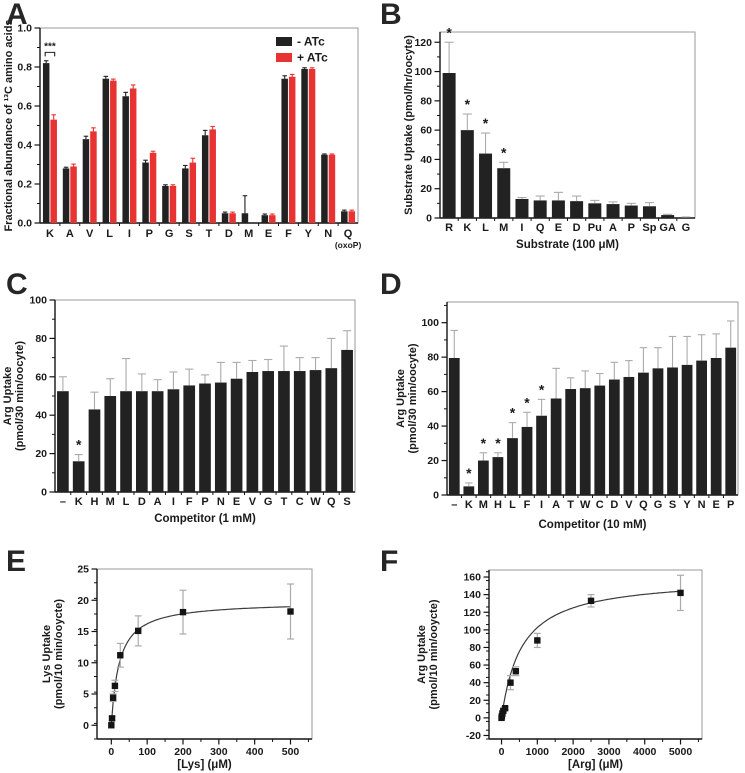  What do you see at coordinates (20, 396) in the screenshot?
I see `svg-text: (pmol/30 min/oocyte)` at bounding box center [20, 396].